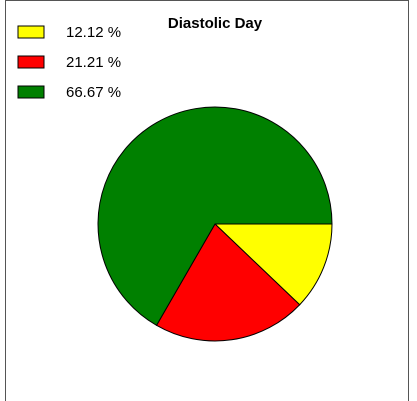  I want to click on chart-title: Diastolic Day, so click(215, 23).